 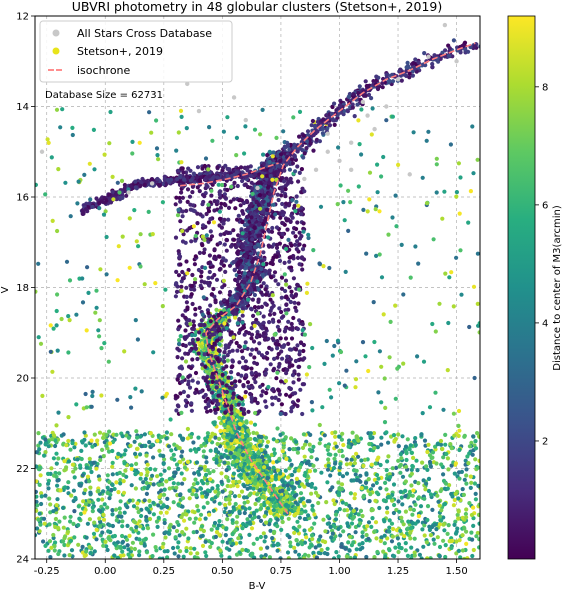 I want to click on colorbar-tick-label: 4, so click(x=545, y=323).